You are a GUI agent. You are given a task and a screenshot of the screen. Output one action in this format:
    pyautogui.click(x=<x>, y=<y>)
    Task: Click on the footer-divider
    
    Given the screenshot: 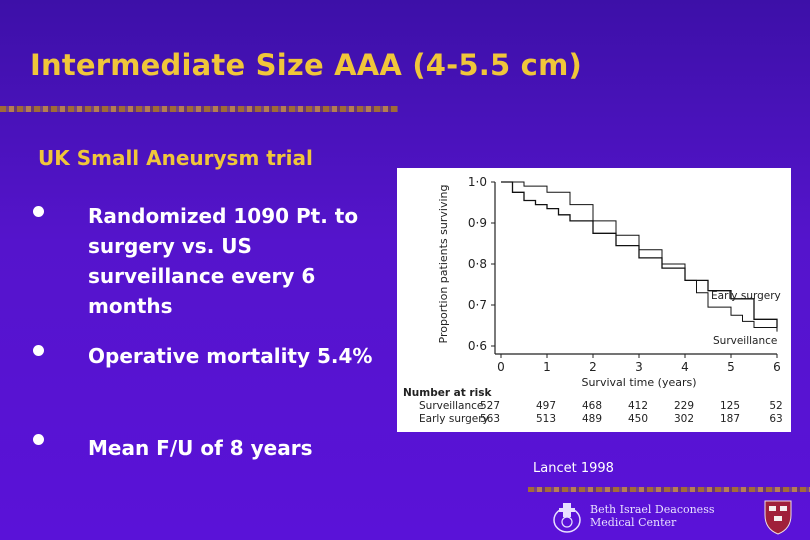 What is the action you would take?
    pyautogui.click(x=669, y=489)
    